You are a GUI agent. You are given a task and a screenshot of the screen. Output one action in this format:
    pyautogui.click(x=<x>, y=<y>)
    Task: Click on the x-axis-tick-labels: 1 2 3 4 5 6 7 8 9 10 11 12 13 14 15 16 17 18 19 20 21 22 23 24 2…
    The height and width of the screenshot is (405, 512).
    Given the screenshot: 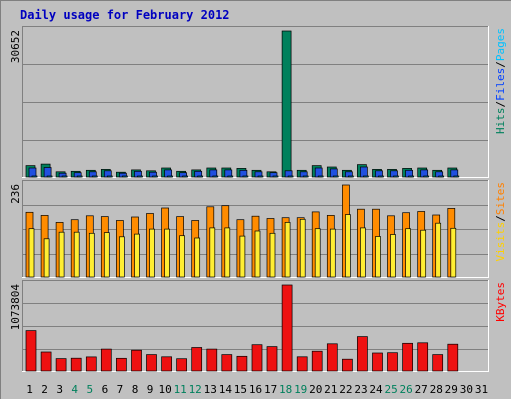 What is the action you would take?
    pyautogui.click(x=257, y=389)
    